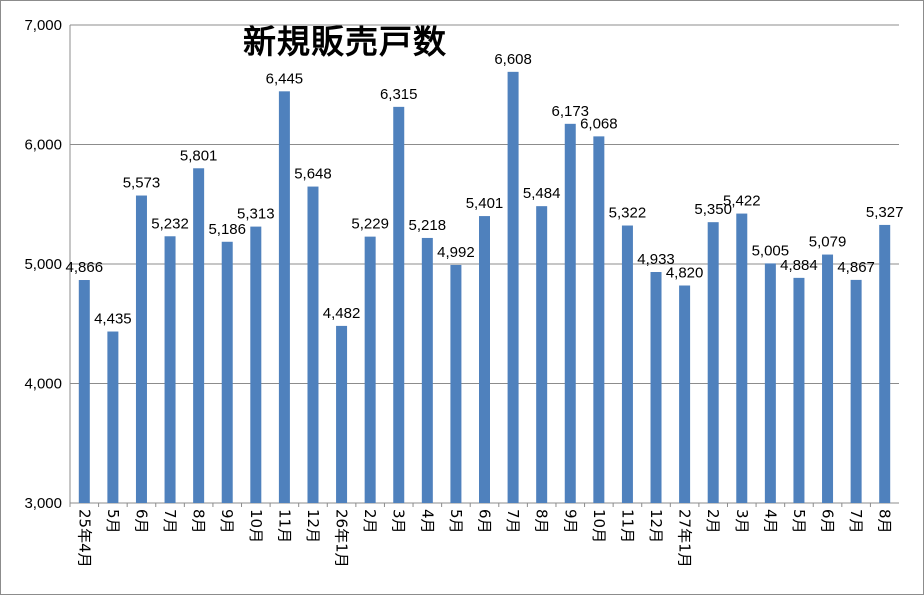  Describe the element at coordinates (43, 25) in the screenshot. I see `y-tick-label: 7,000` at that location.